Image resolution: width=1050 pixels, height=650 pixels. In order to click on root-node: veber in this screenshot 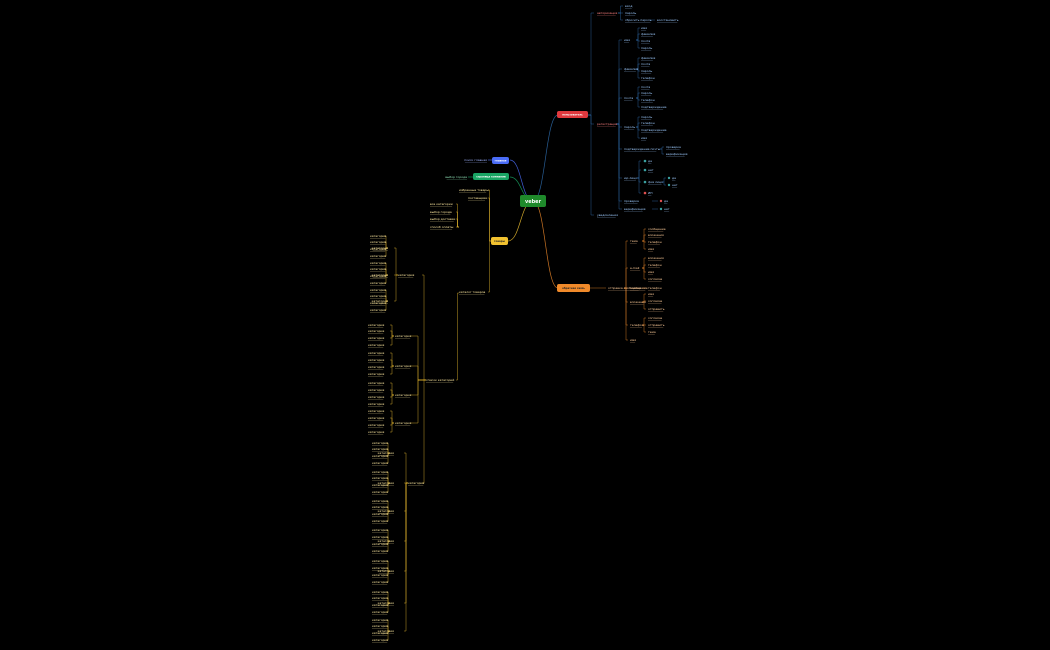, I will do `click(533, 201)`.